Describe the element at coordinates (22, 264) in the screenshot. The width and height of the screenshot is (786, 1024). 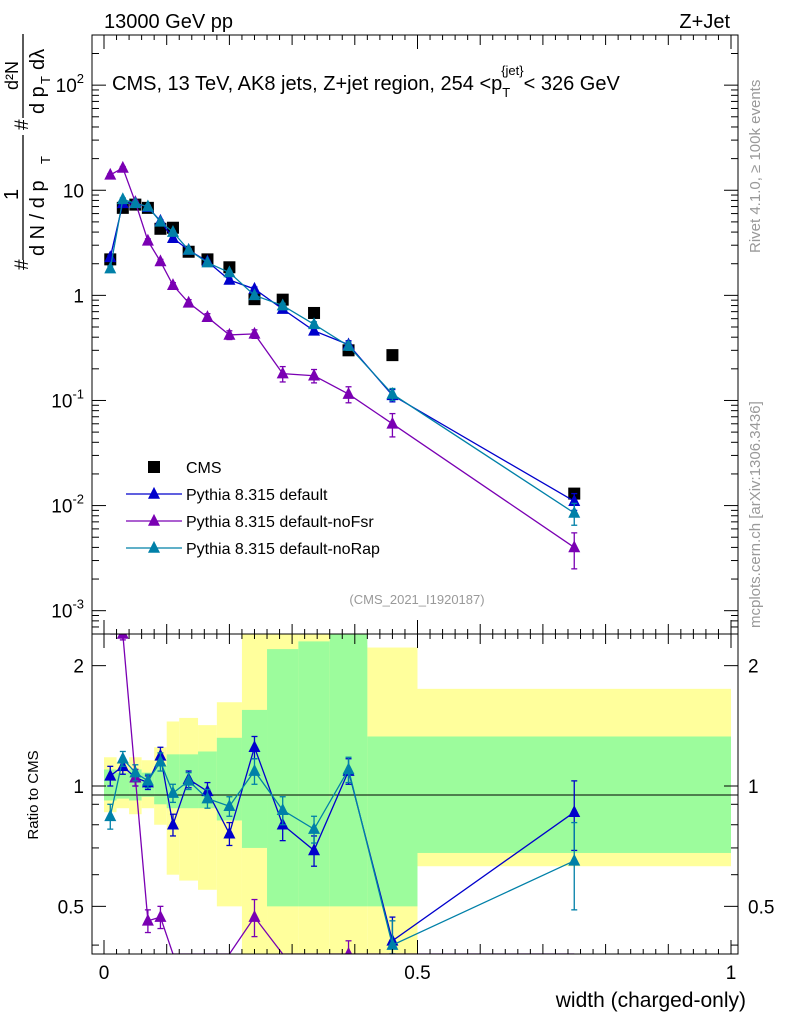
I see `ylabel-hash-left: #` at that location.